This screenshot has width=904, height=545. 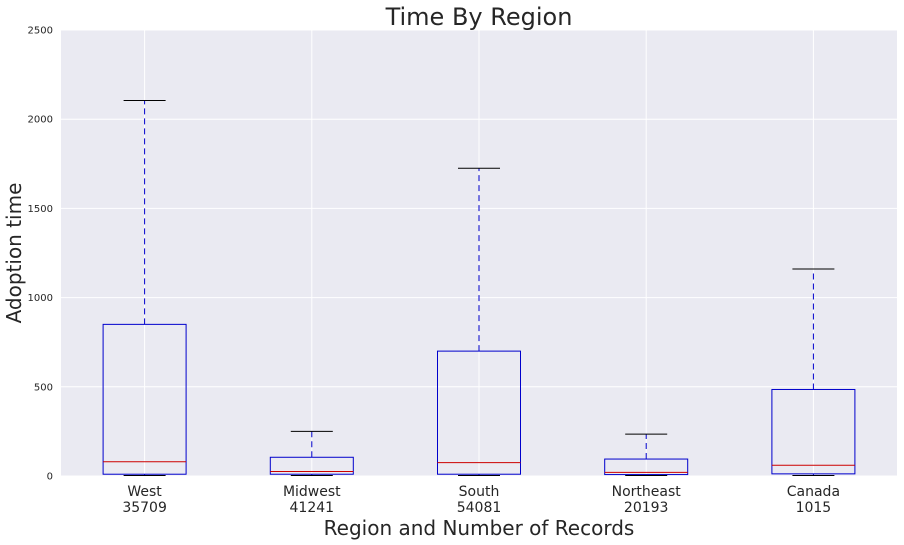 What do you see at coordinates (814, 508) in the screenshot?
I see `x-tick-label-count: 1015` at bounding box center [814, 508].